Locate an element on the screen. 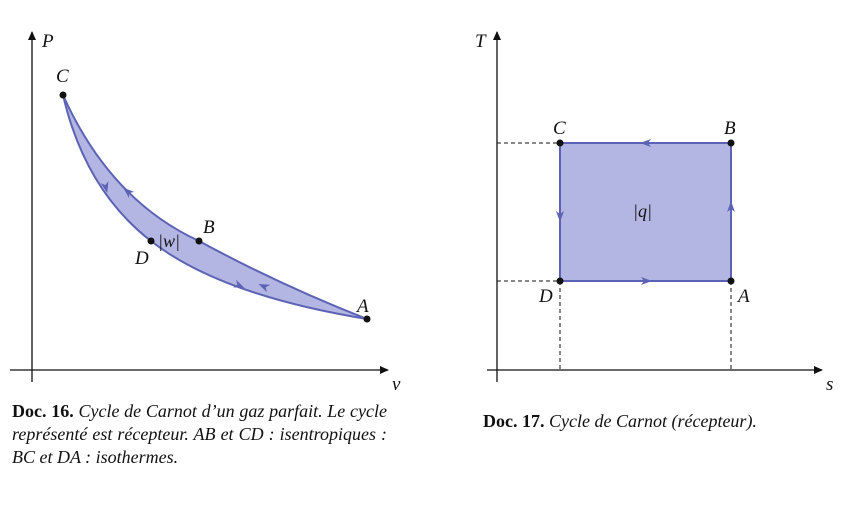 The image size is (855, 529). axis-label: s is located at coordinates (829, 384).